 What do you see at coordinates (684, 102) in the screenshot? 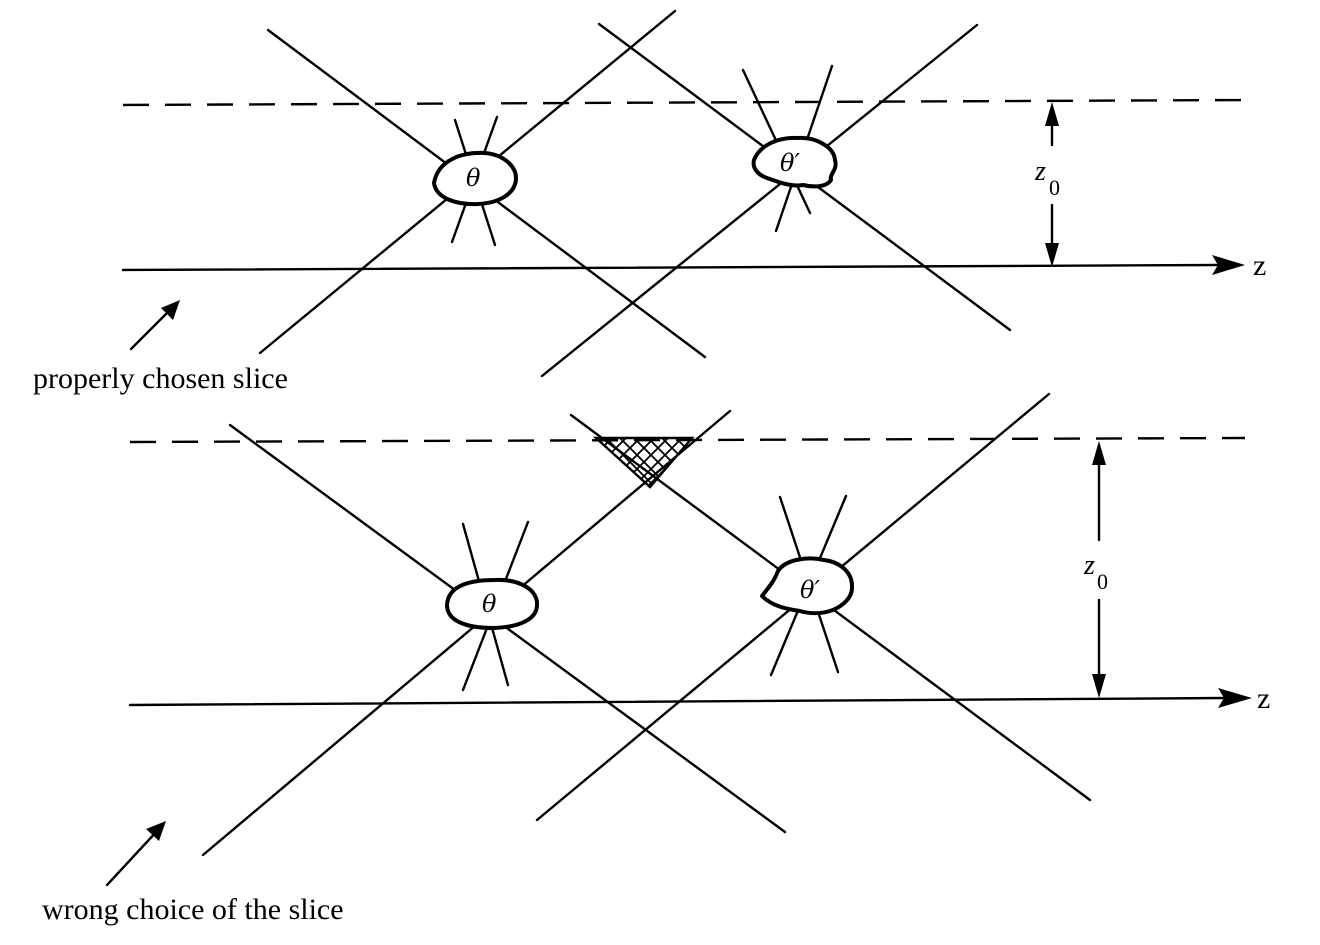
I see `top-slice-dashed-boundary` at bounding box center [684, 102].